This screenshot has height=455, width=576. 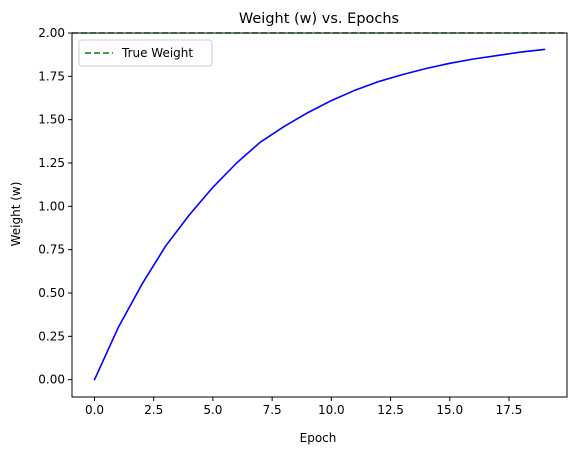 What do you see at coordinates (509, 410) in the screenshot?
I see `x-tick-label: 17.5` at bounding box center [509, 410].